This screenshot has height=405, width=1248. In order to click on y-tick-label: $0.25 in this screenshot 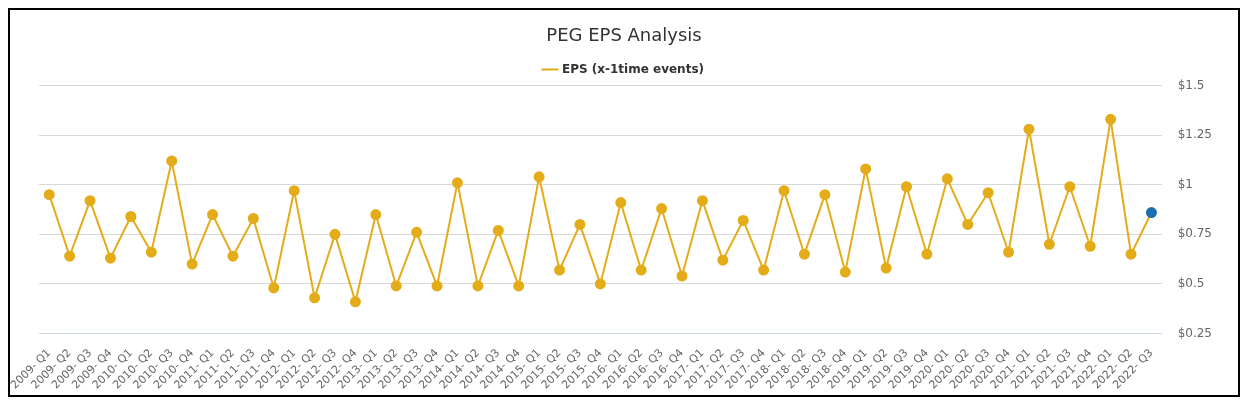, I will do `click(1195, 332)`.